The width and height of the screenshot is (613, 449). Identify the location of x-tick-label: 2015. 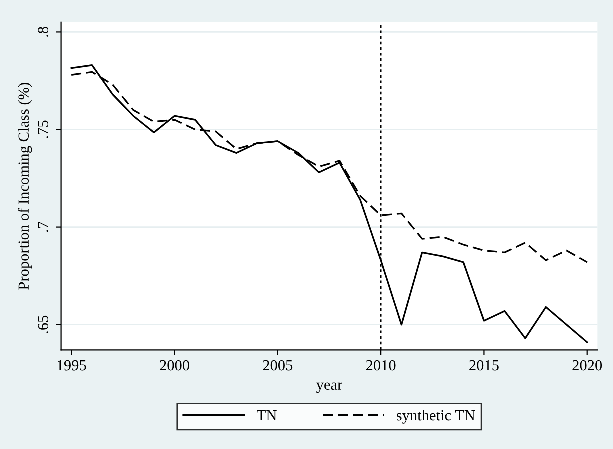
(484, 365).